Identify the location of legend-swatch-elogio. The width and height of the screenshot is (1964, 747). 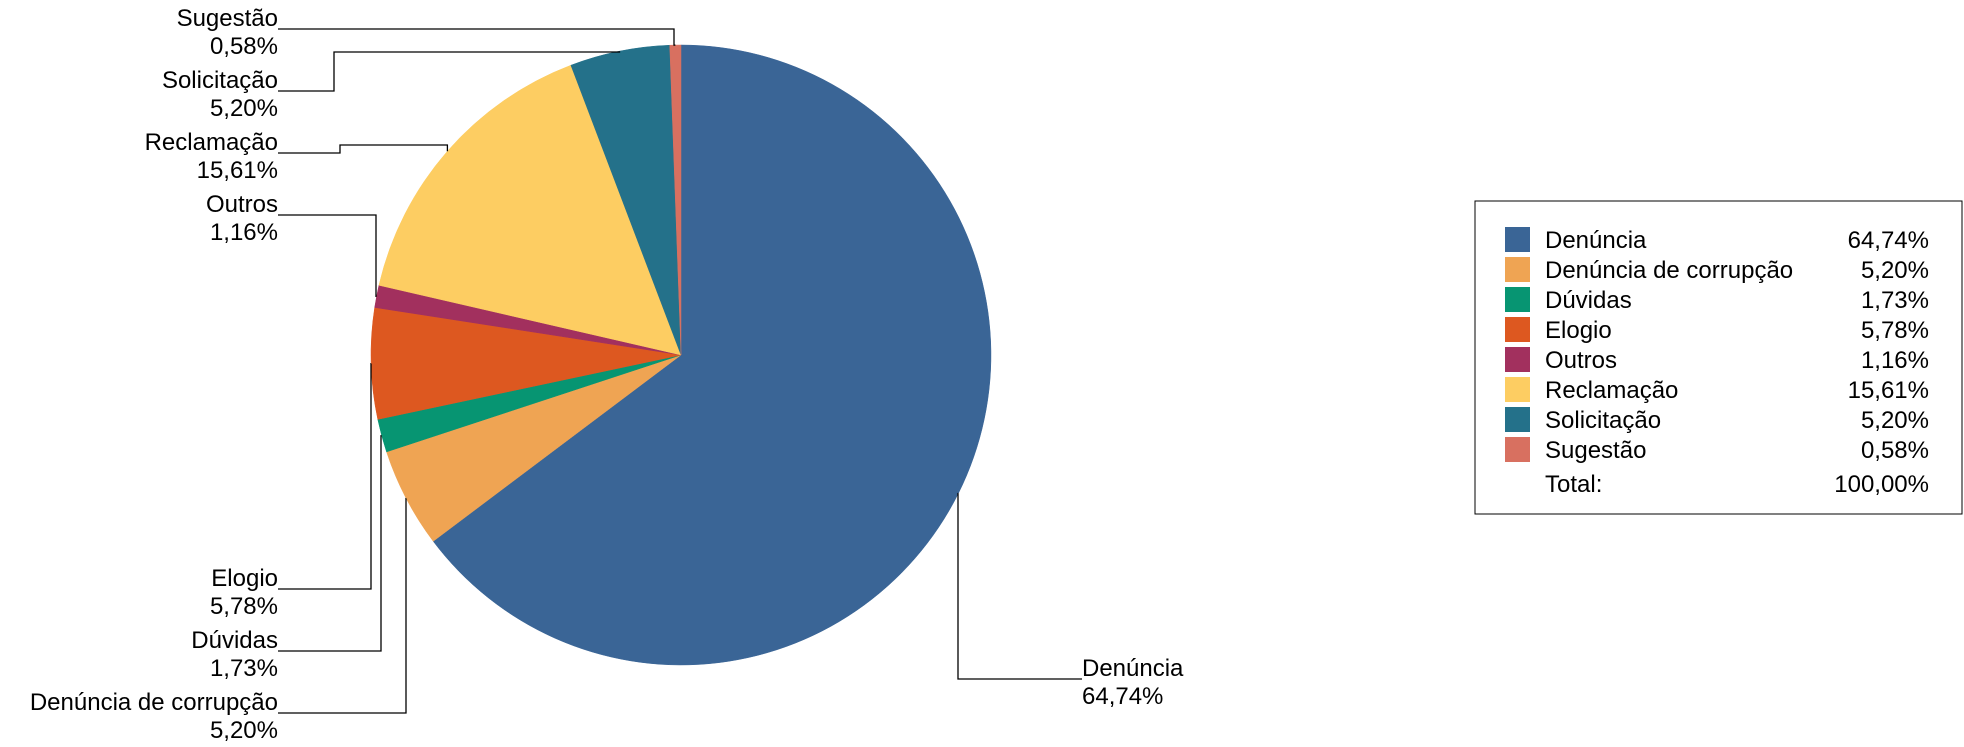
(1517, 329).